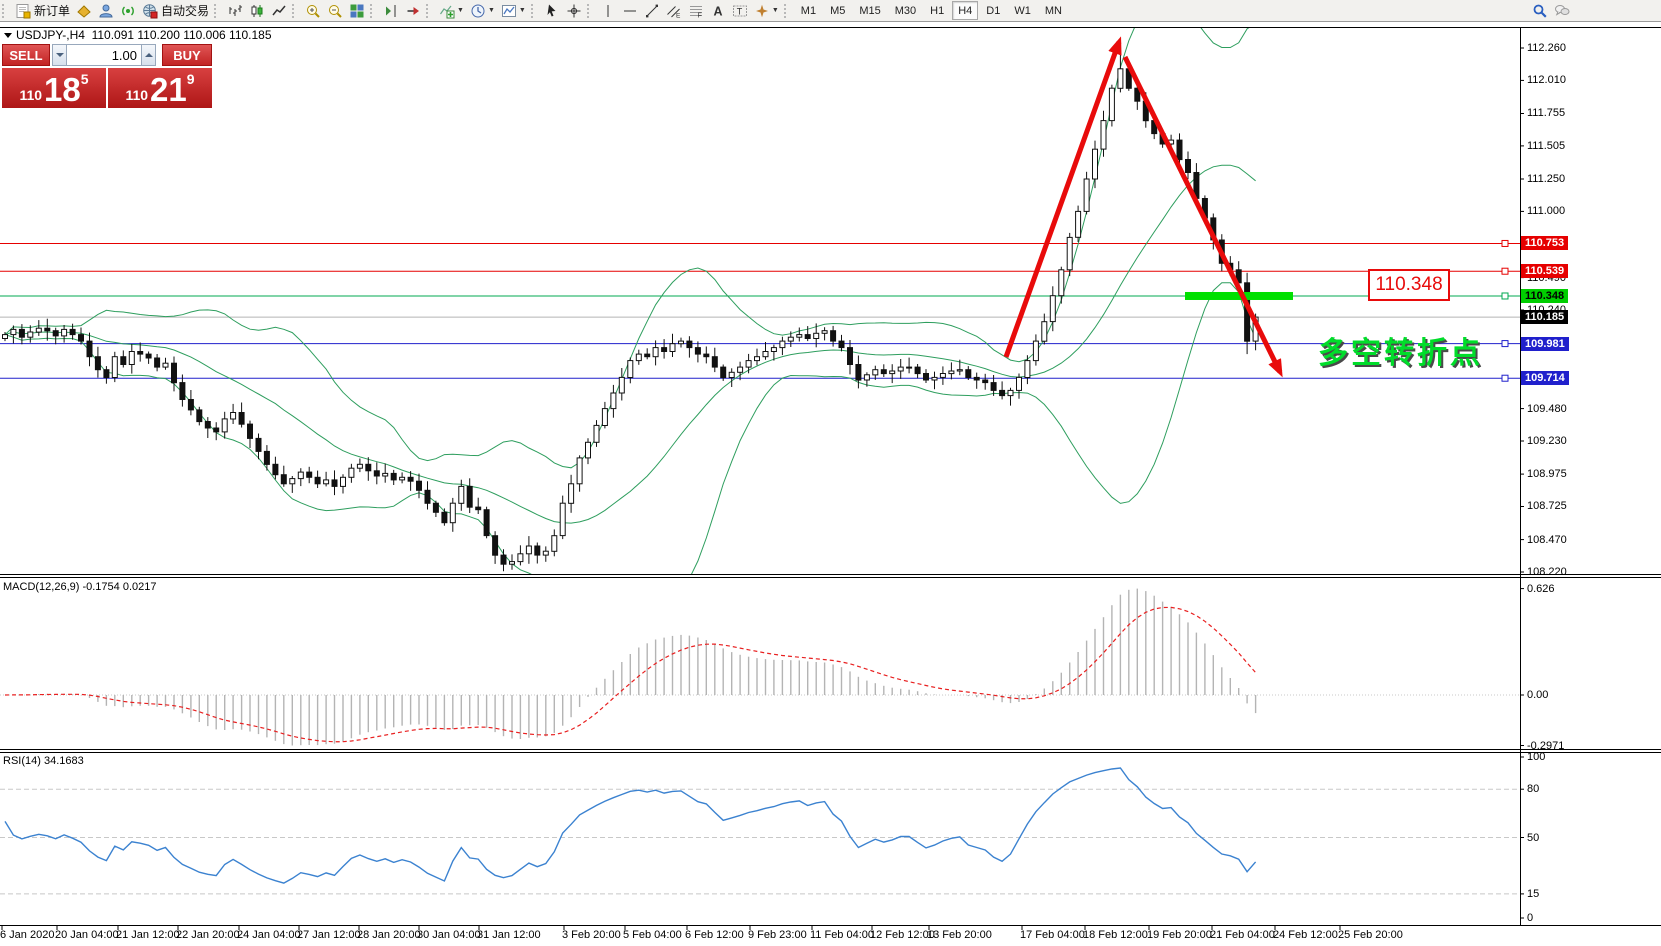  I want to click on toolbar-equidistant-channel-button: E, so click(674, 10).